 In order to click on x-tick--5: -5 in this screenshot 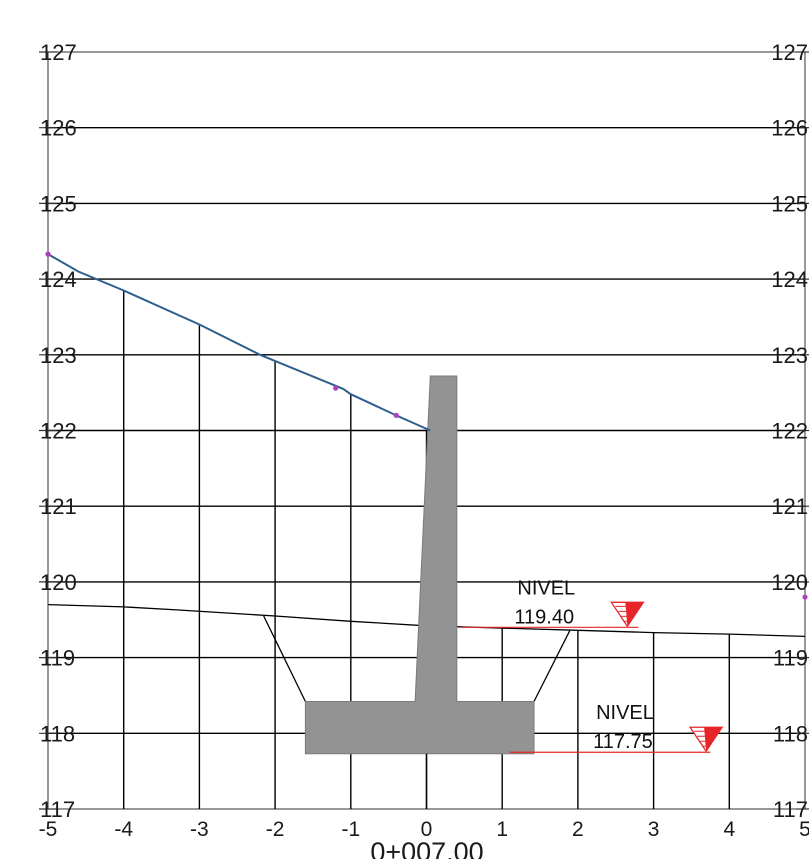, I will do `click(48, 829)`.